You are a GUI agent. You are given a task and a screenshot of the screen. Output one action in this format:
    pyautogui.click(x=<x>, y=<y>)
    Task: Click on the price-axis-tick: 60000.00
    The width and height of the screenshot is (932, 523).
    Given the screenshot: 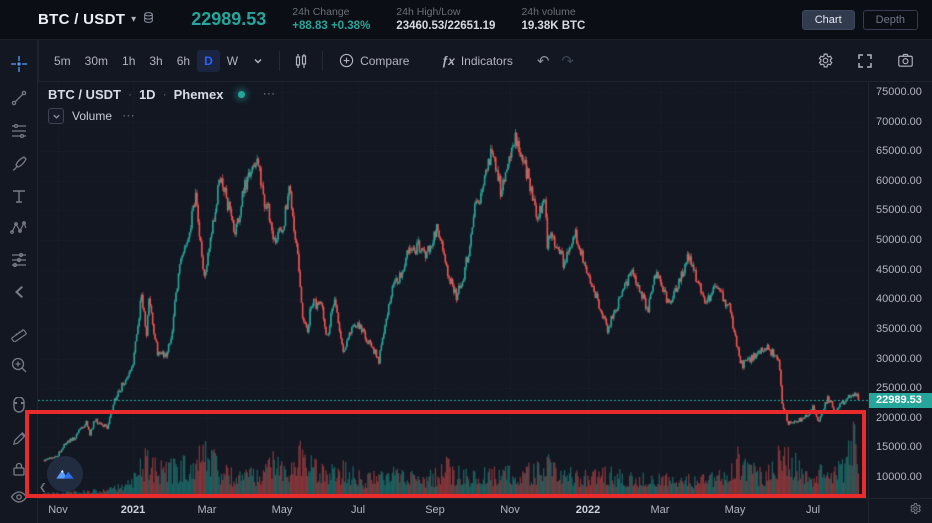 What is the action you would take?
    pyautogui.click(x=899, y=180)
    